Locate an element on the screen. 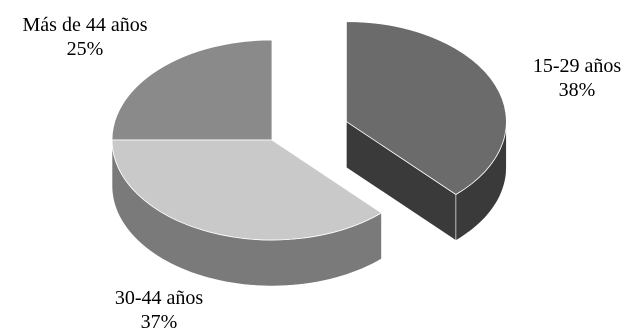  slice-percent-30-44: 37% is located at coordinates (159, 322).